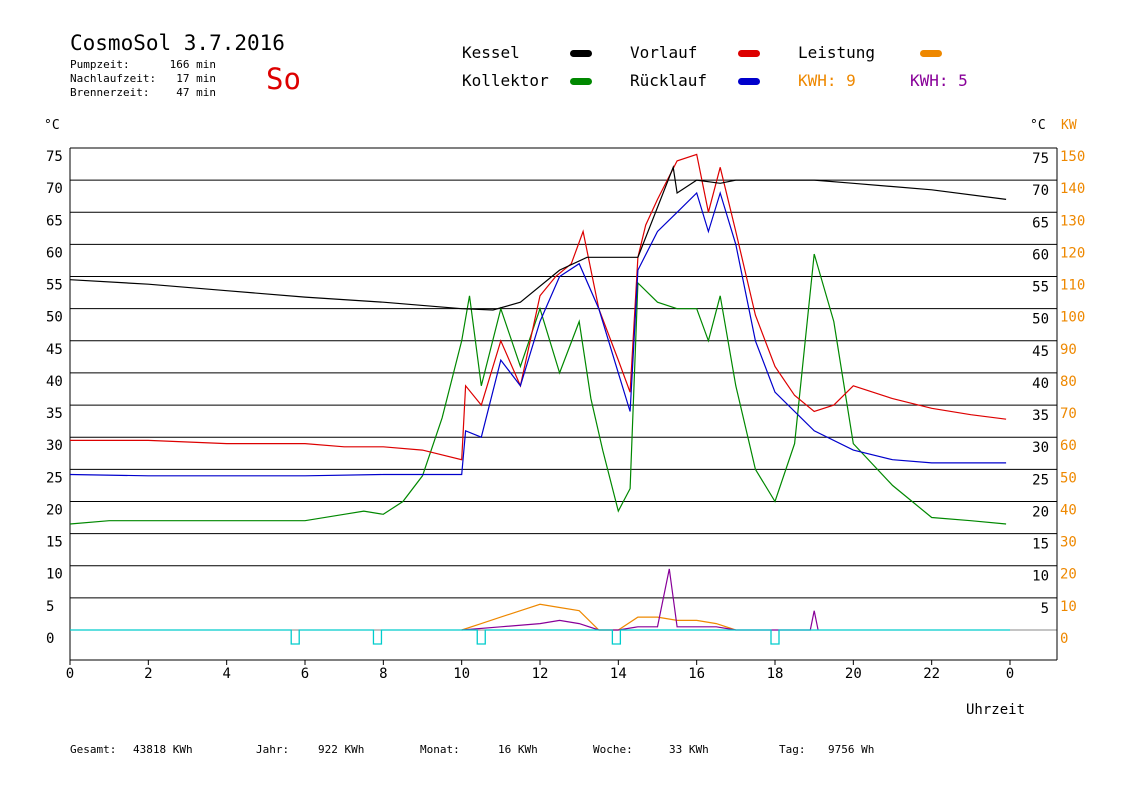 The image size is (1148, 812). What do you see at coordinates (226, 674) in the screenshot?
I see `x-tick-label: 4` at bounding box center [226, 674].